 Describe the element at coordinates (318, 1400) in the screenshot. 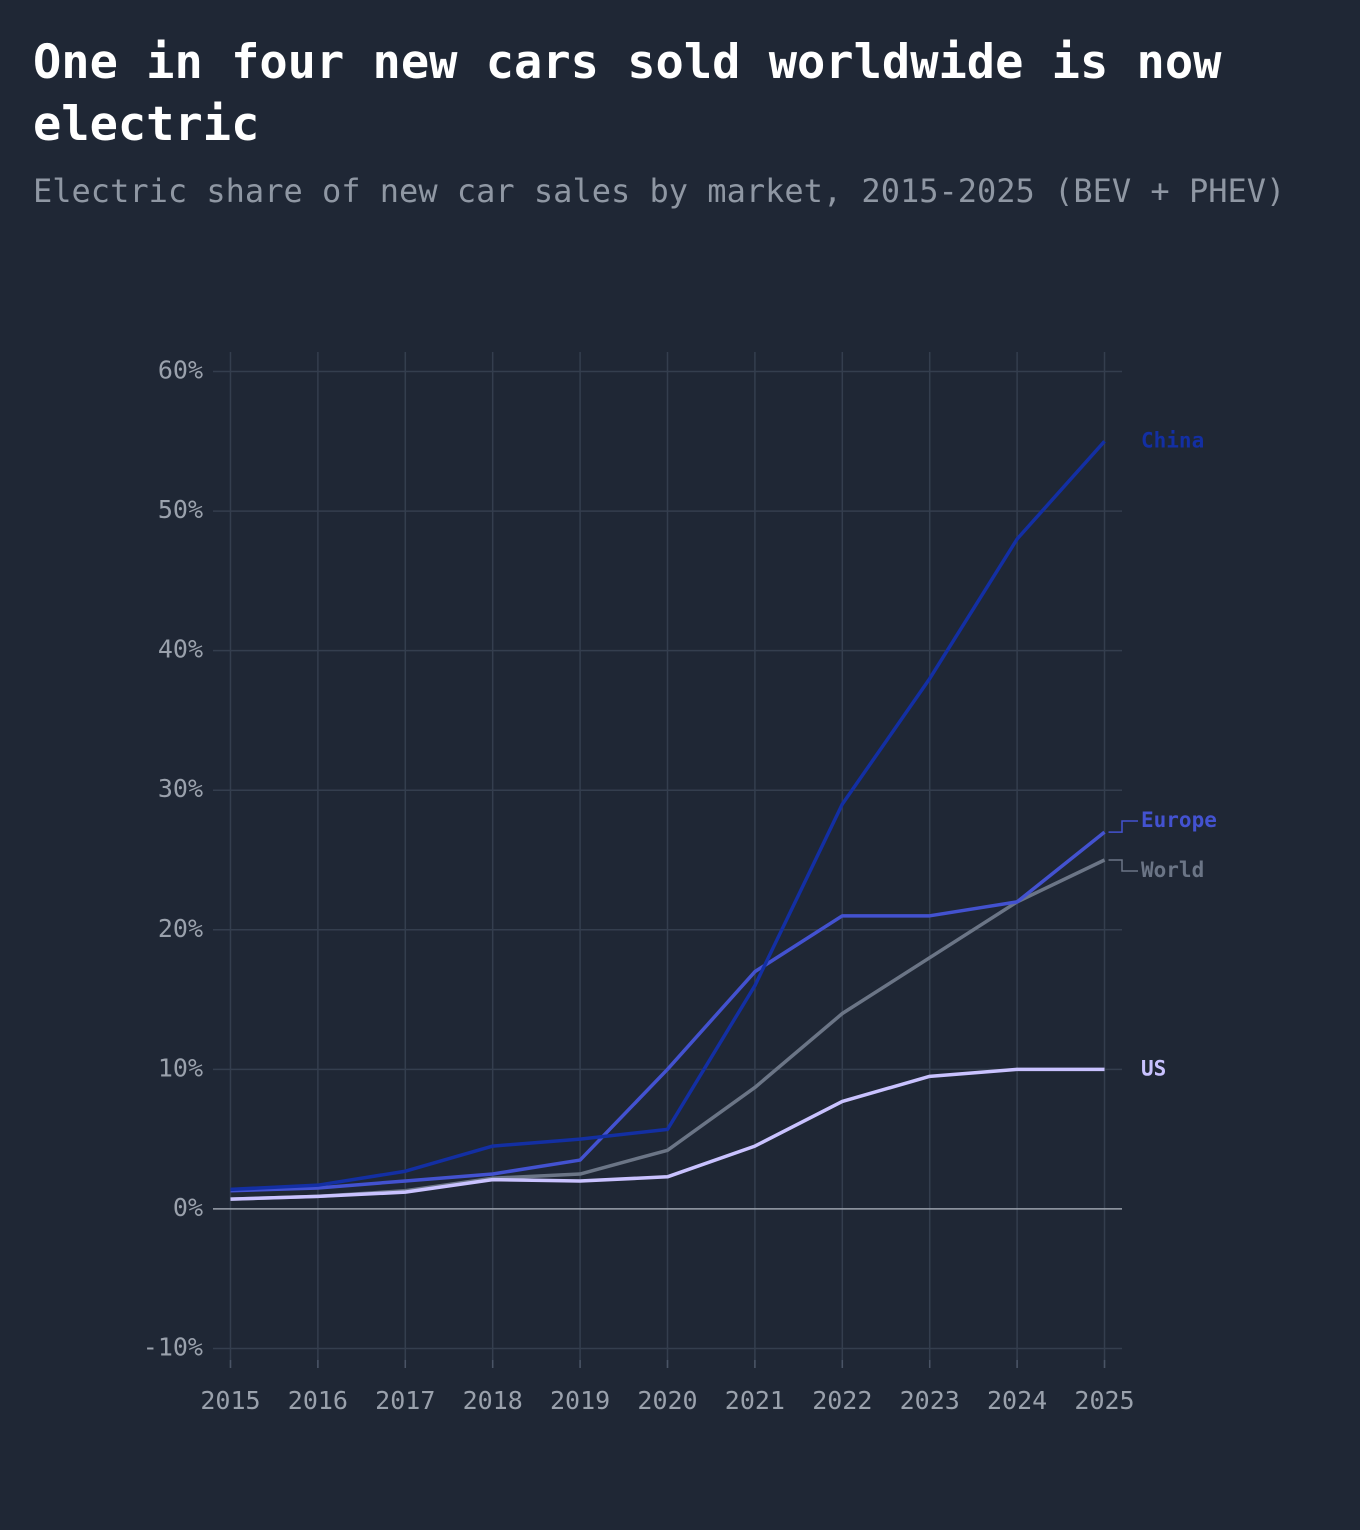

I see `x-tick-label: 2016` at that location.